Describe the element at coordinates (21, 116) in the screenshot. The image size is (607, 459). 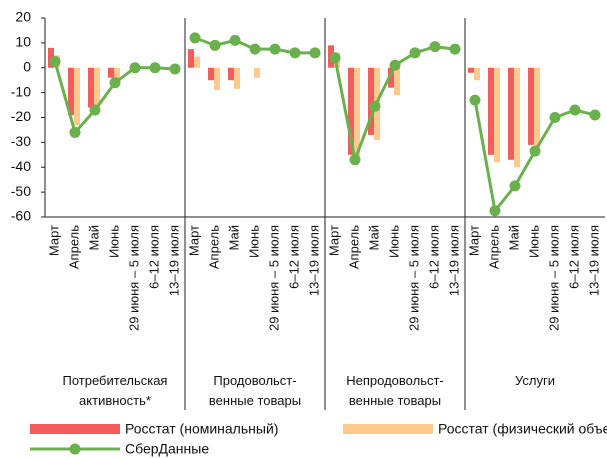
I see `y-tick-label: -20` at that location.